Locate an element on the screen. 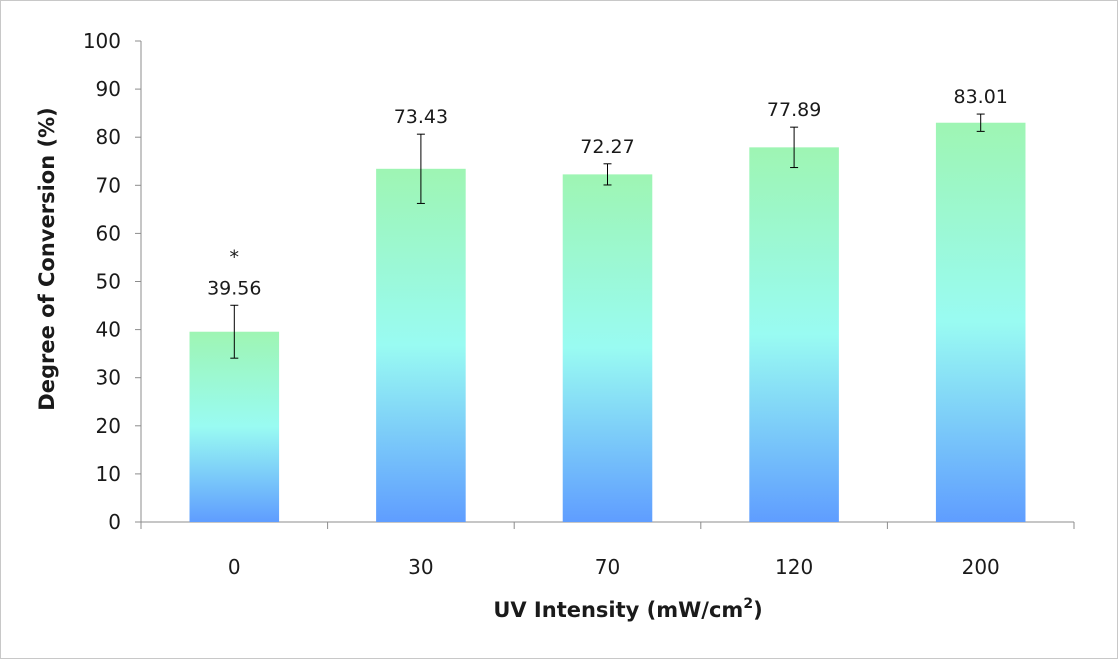 This screenshot has height=659, width=1118. y-tick-label: 100 is located at coordinates (102, 41).